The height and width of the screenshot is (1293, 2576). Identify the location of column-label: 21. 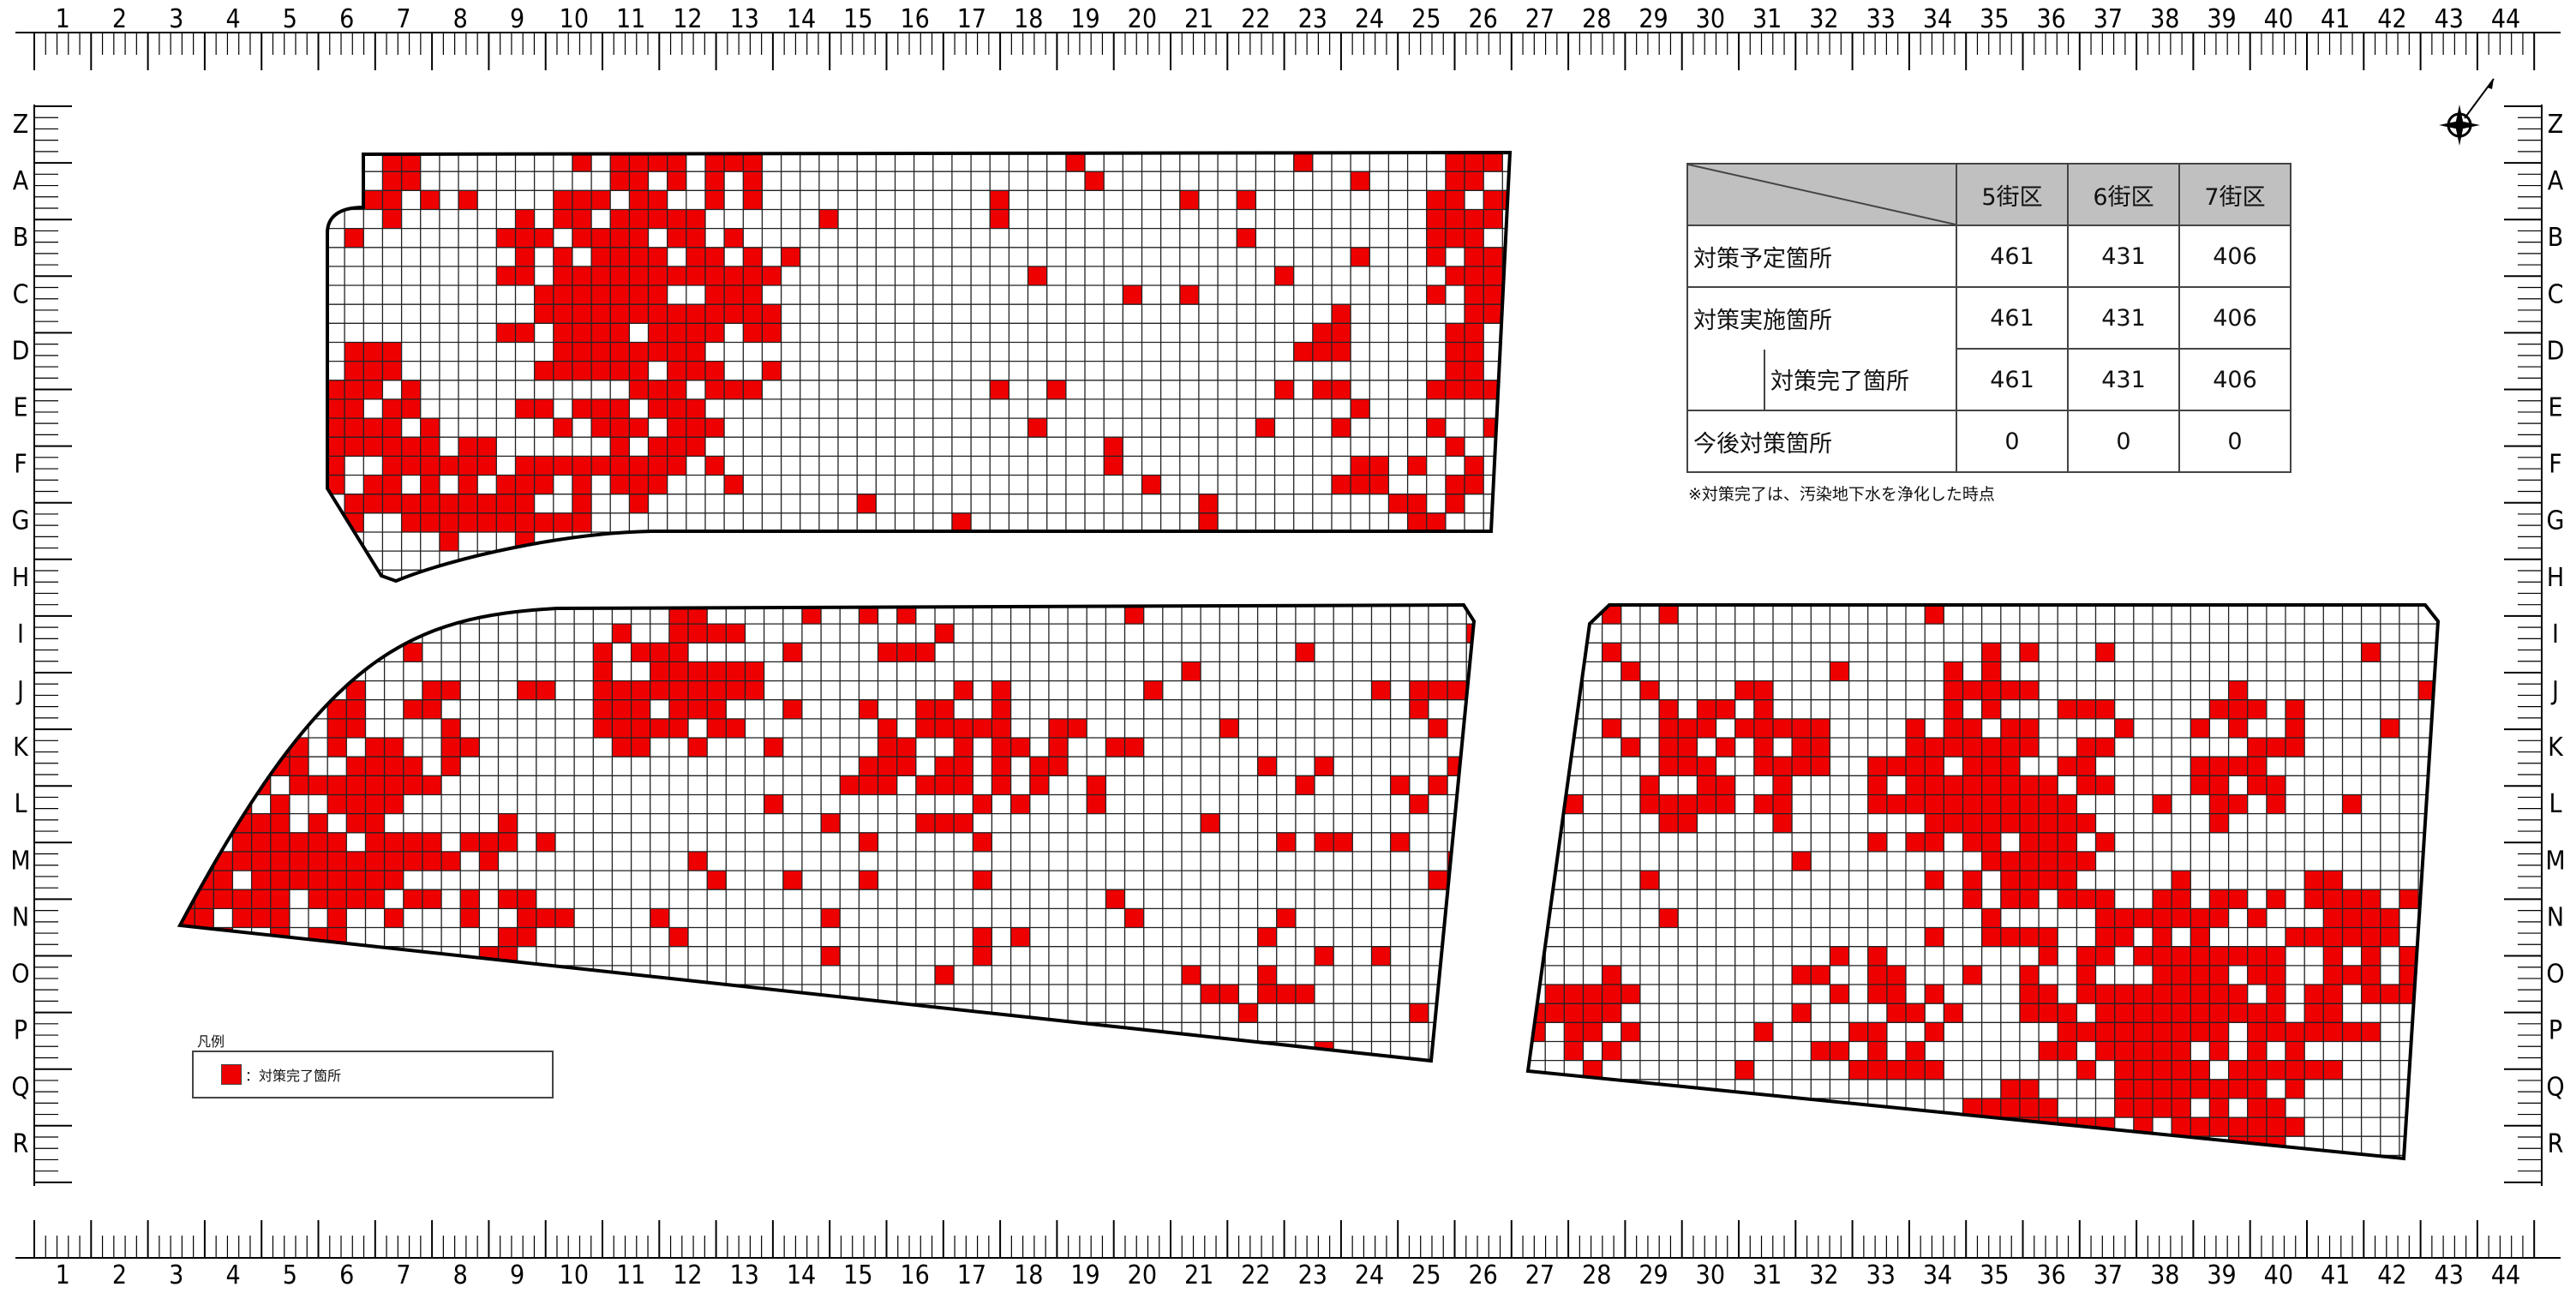
(1198, 19).